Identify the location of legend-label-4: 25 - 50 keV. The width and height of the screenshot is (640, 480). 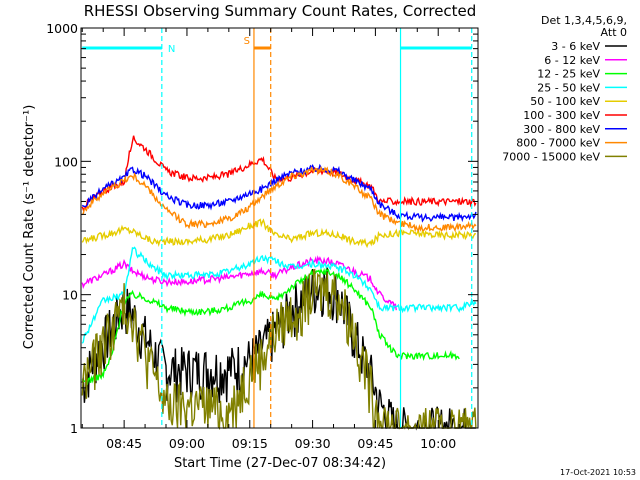
(568, 87).